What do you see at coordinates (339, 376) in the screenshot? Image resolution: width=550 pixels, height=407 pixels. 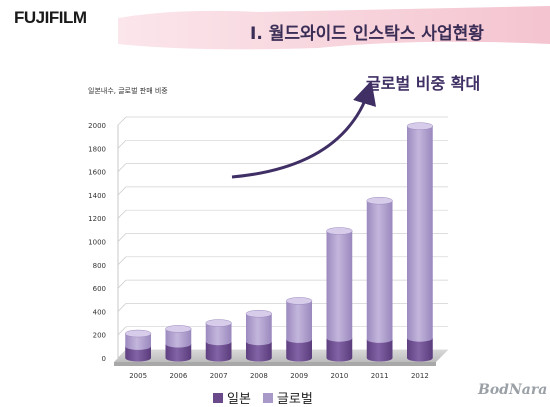 I see `x-tick-label: 2010` at bounding box center [339, 376].